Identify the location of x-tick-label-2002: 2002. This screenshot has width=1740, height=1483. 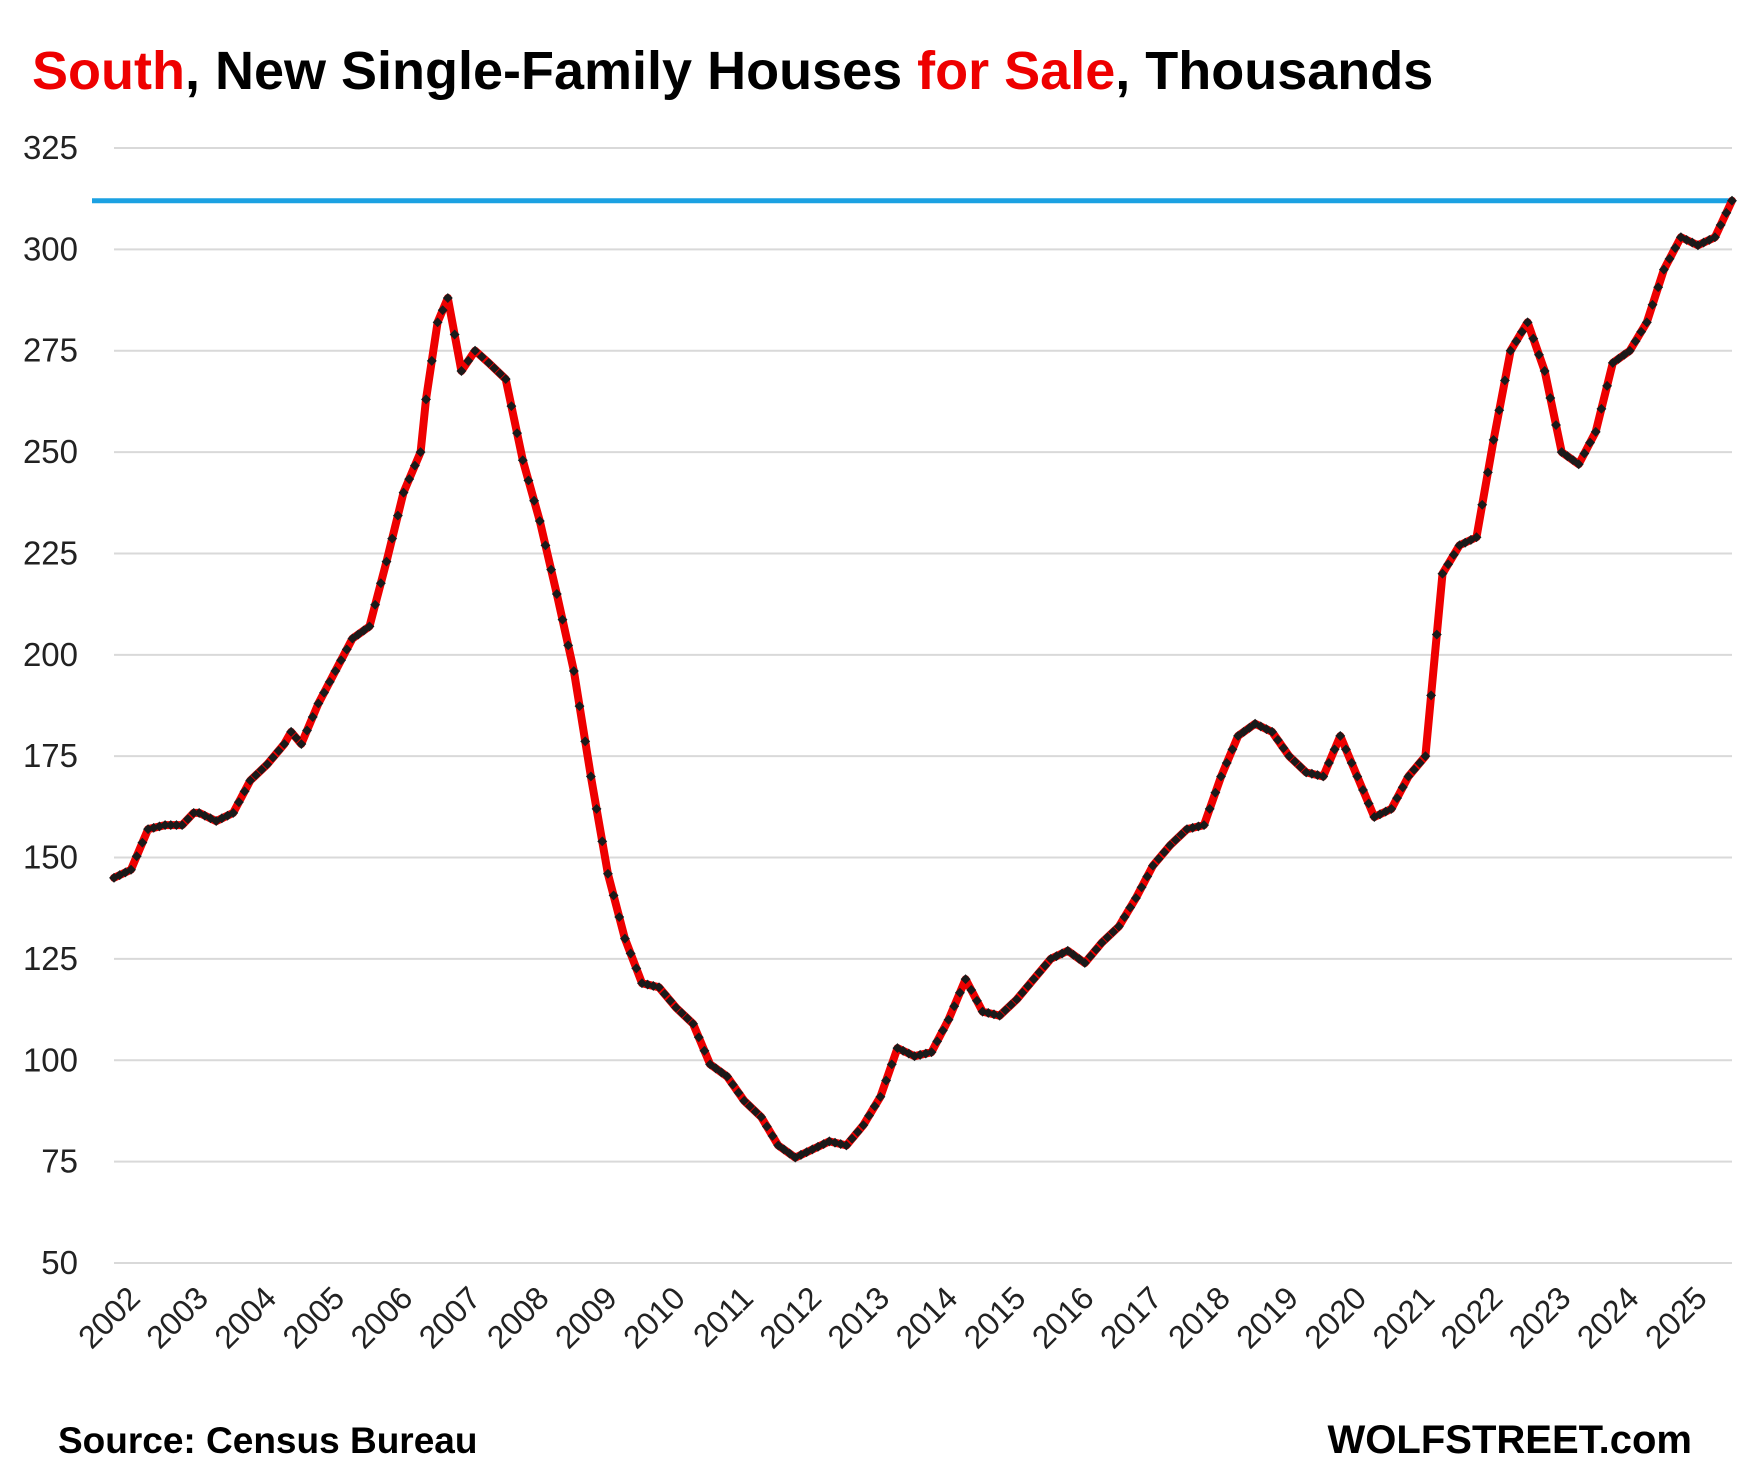
(109, 1317).